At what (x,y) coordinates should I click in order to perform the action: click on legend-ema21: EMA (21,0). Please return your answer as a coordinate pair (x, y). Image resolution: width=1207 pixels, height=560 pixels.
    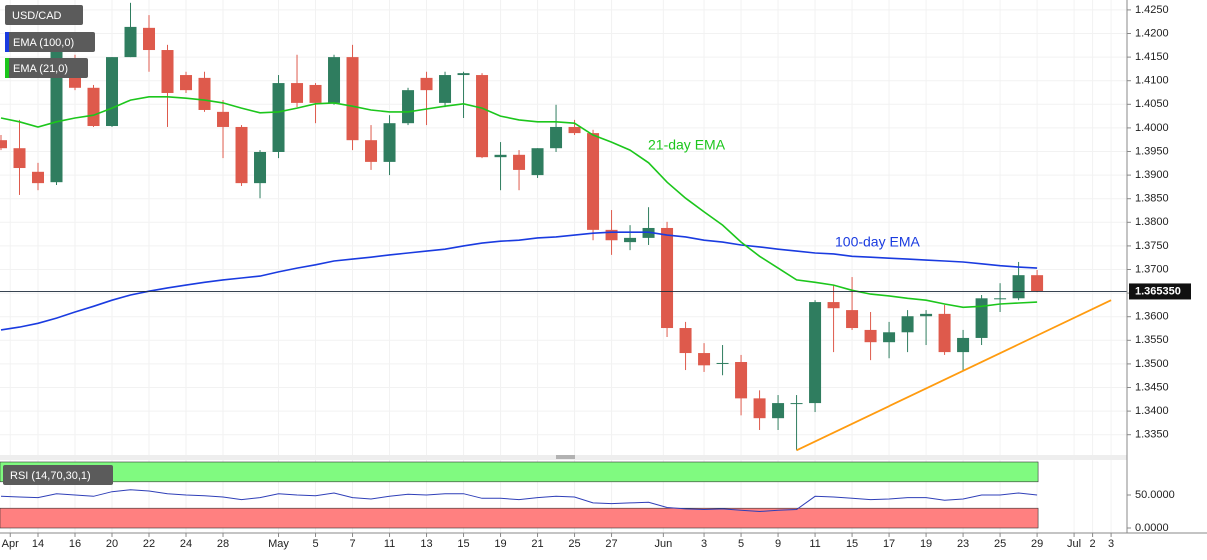
    Looking at the image, I should click on (46, 68).